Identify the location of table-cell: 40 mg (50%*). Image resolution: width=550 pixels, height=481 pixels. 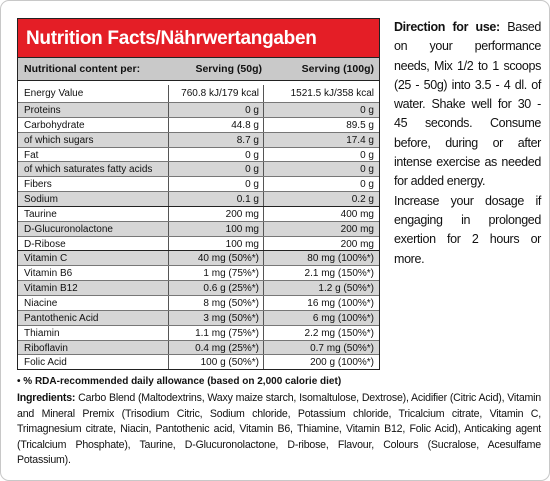
(216, 258).